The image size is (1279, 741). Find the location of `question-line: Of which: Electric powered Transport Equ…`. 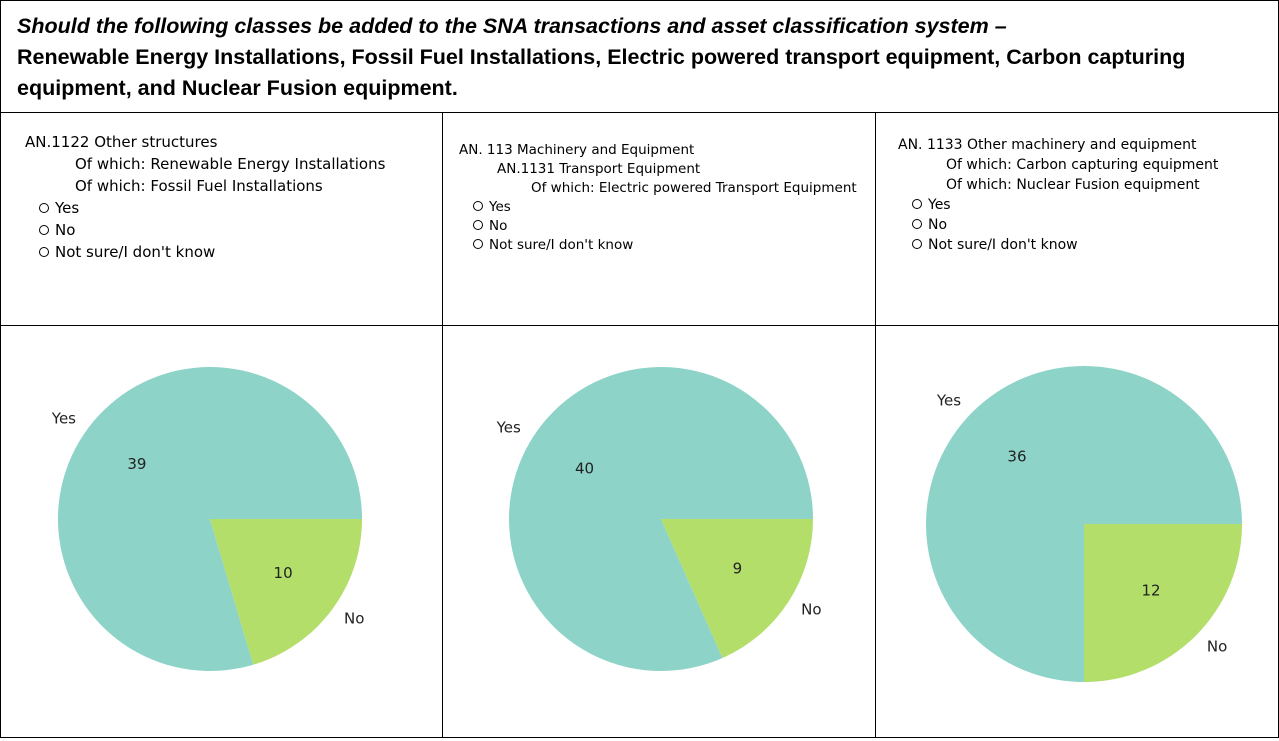

question-line: Of which: Electric powered Transport Equ… is located at coordinates (694, 188).